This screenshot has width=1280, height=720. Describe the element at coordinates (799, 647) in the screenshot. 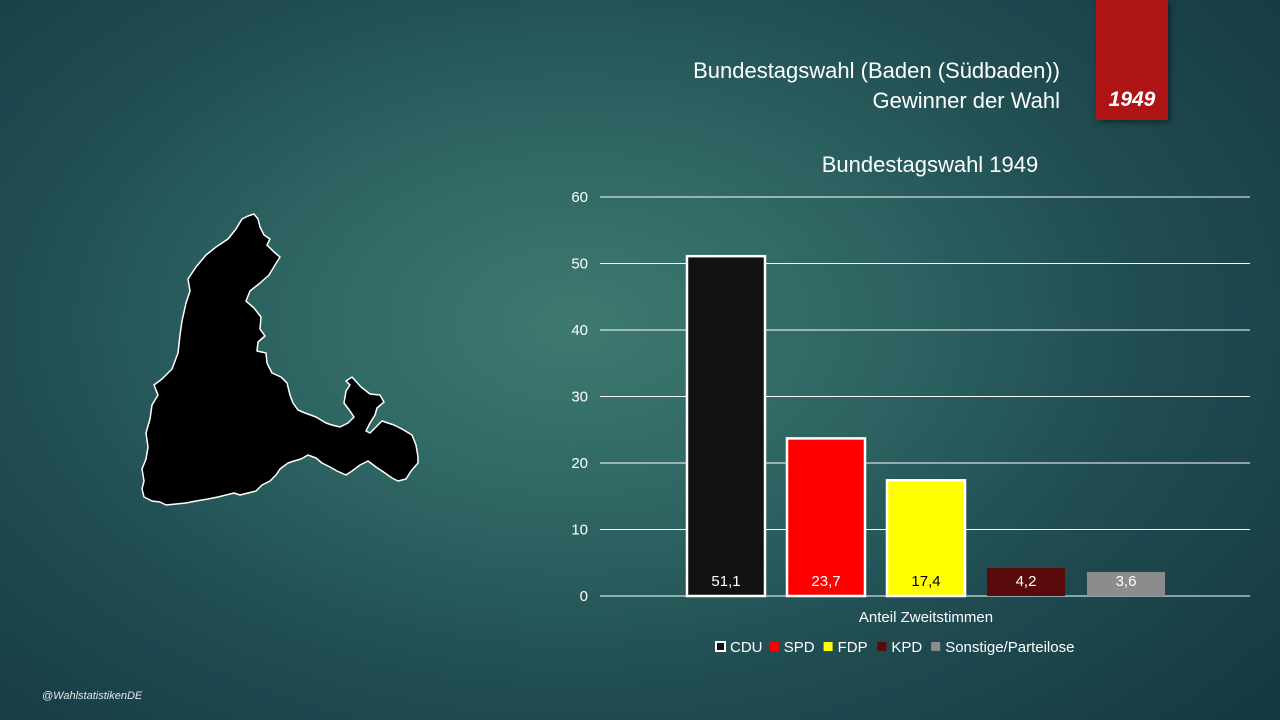

I see `legend-label: SPD` at that location.